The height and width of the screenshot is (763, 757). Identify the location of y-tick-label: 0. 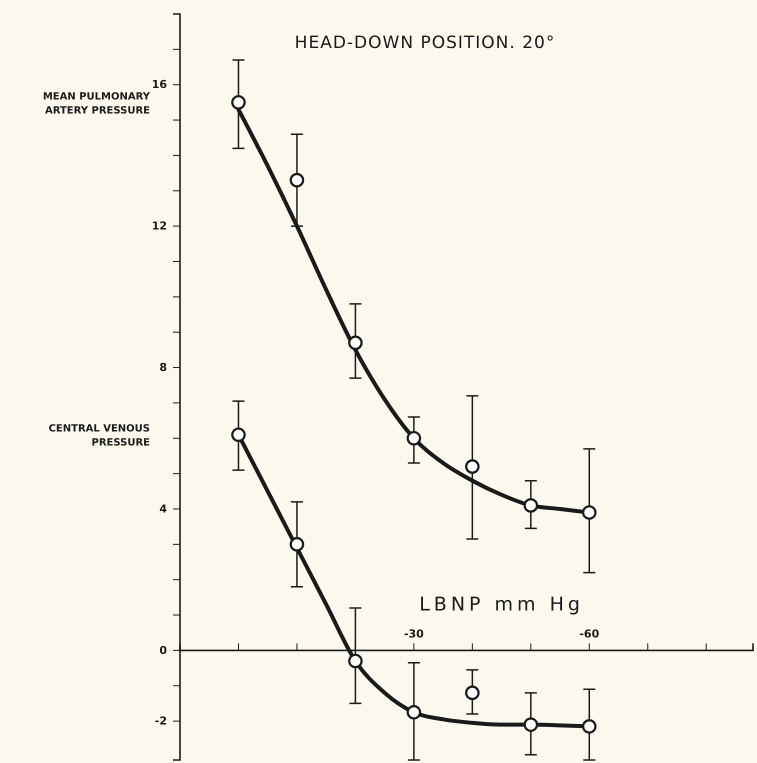
(163, 650).